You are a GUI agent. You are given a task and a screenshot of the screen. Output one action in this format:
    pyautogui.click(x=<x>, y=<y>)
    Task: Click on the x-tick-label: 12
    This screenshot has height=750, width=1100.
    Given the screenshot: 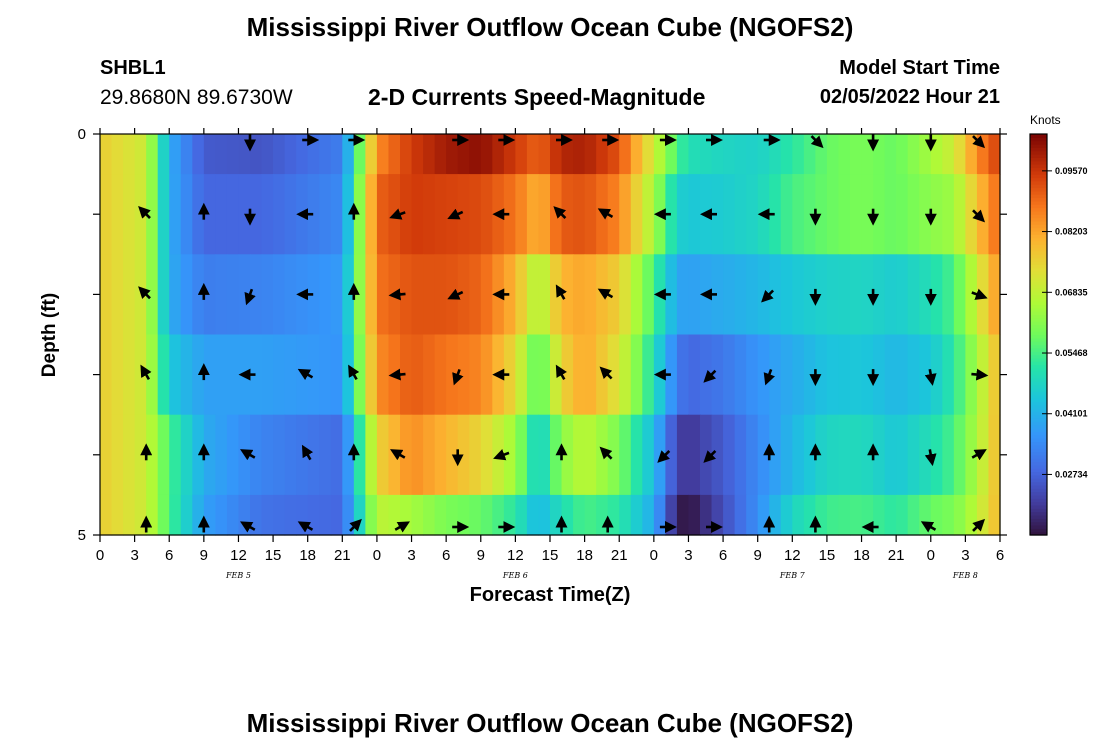 What is the action you would take?
    pyautogui.click(x=515, y=555)
    